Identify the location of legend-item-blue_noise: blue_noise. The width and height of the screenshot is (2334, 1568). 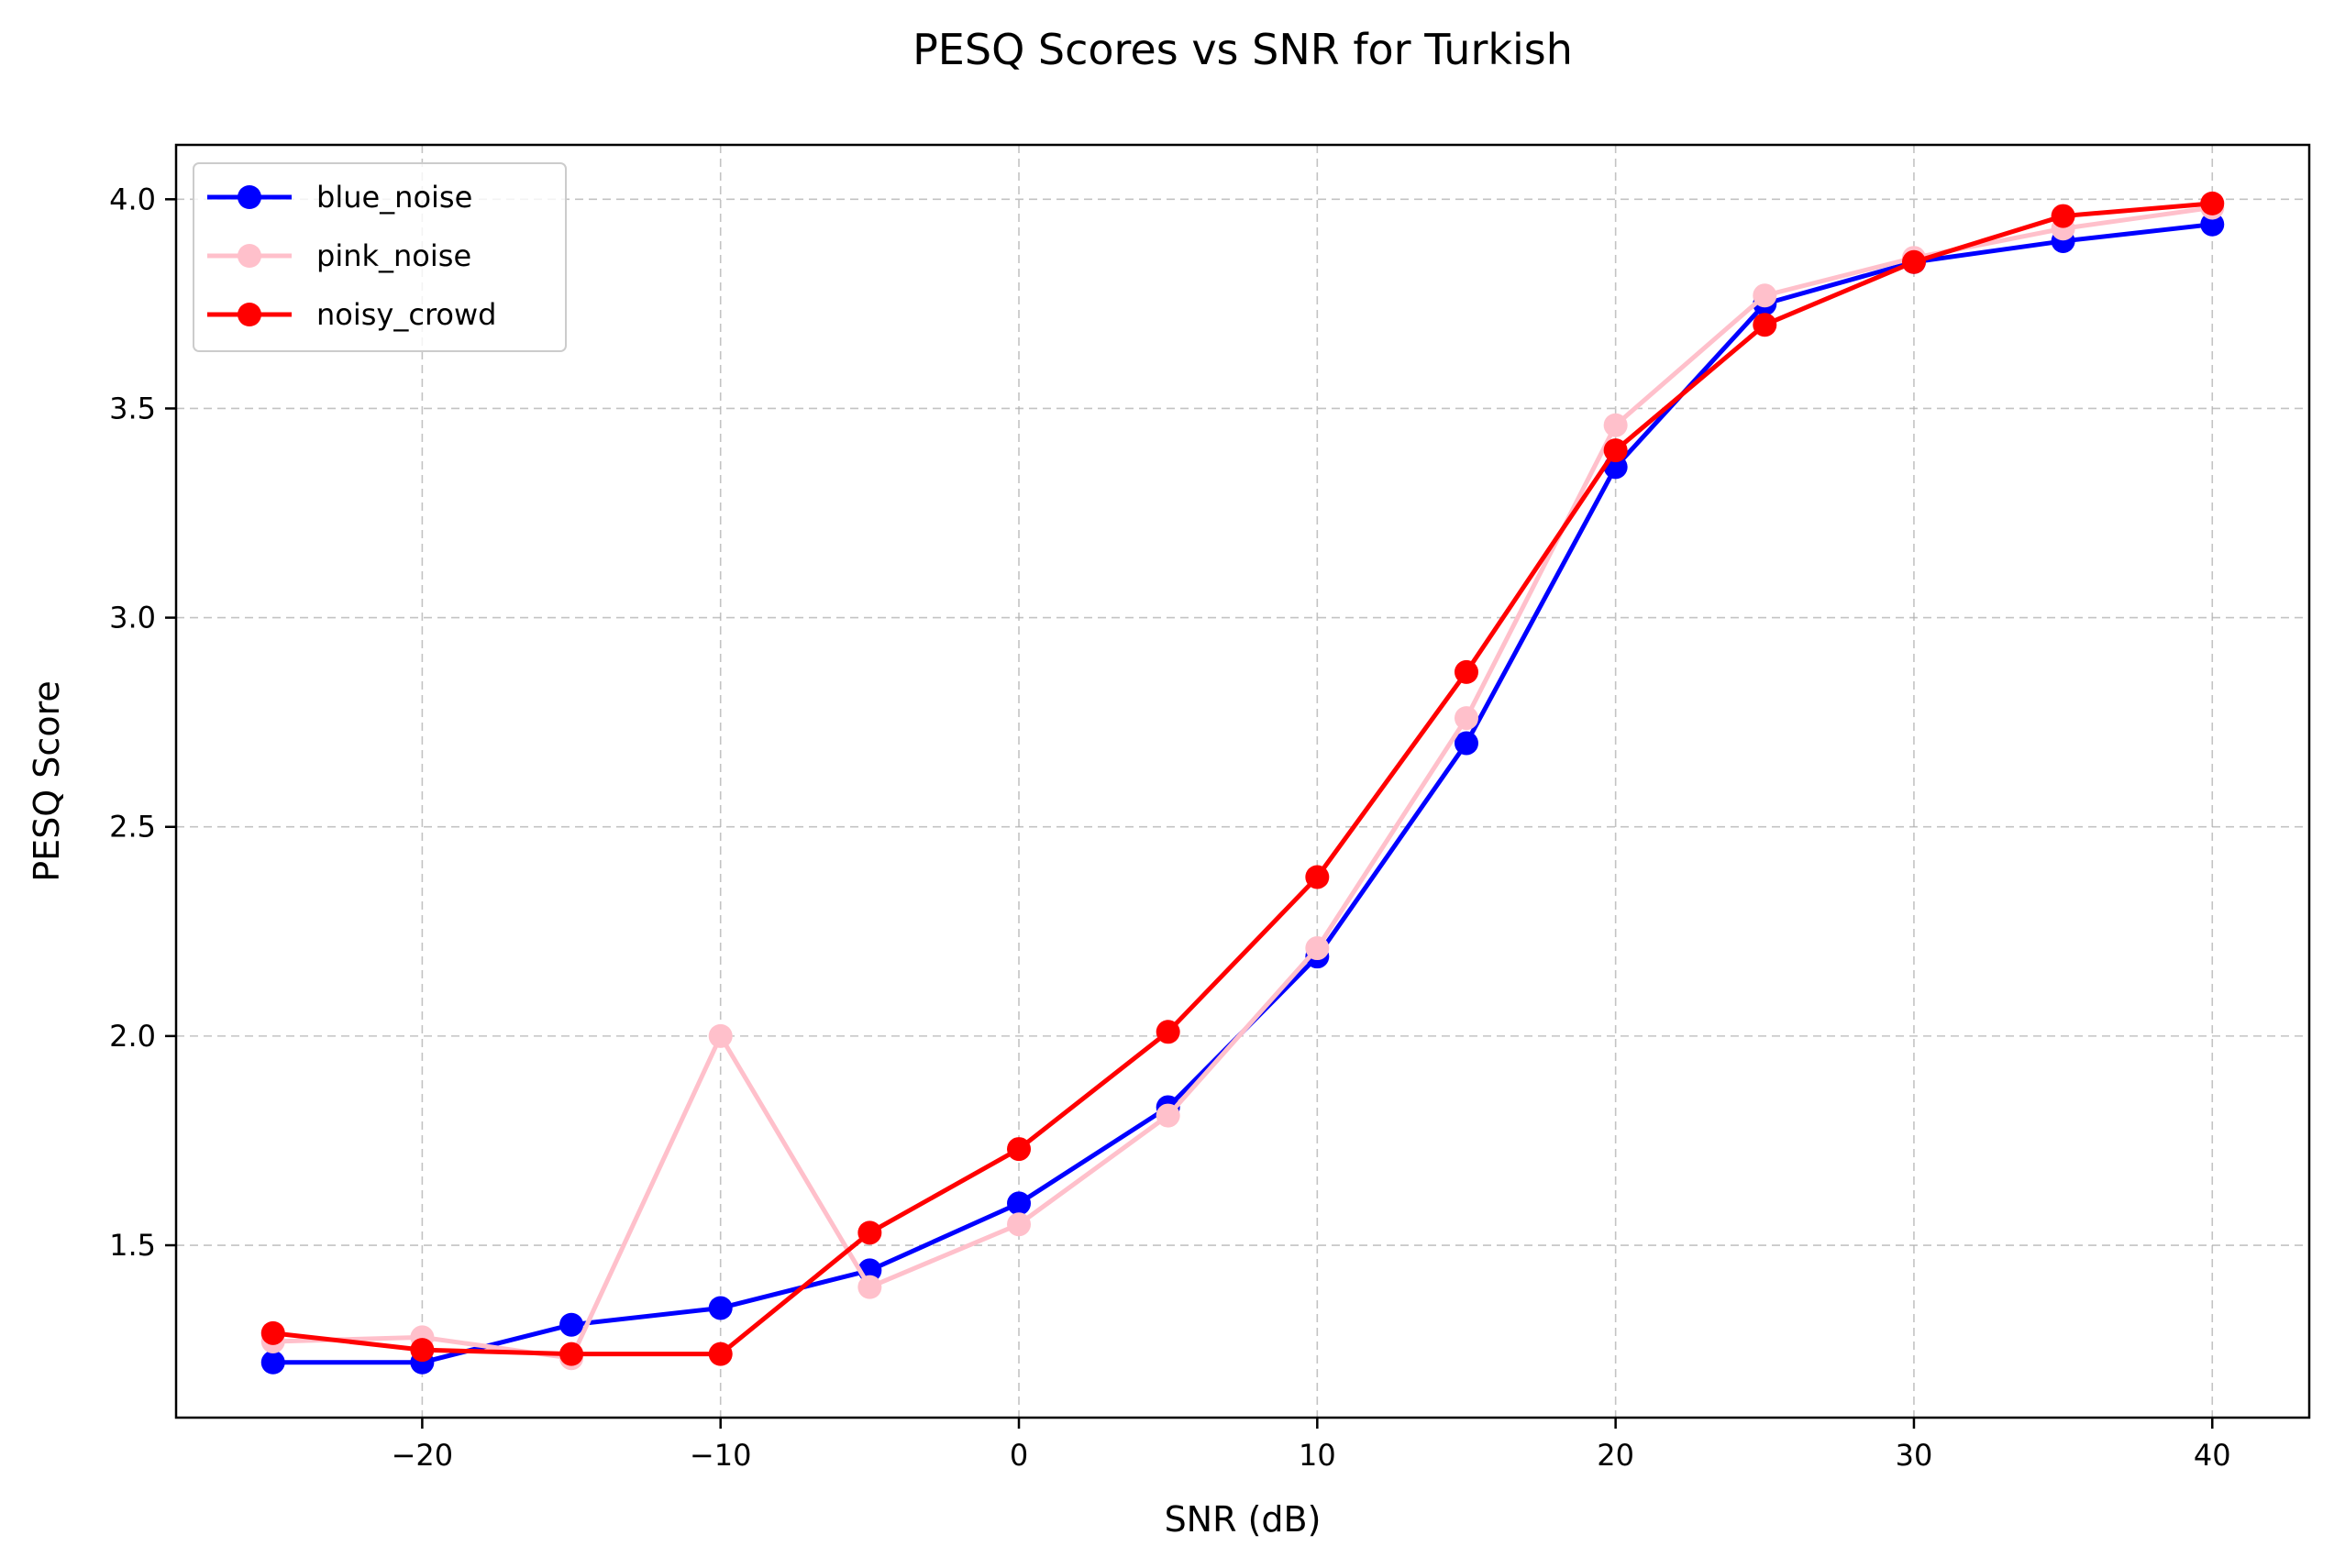
(339, 197).